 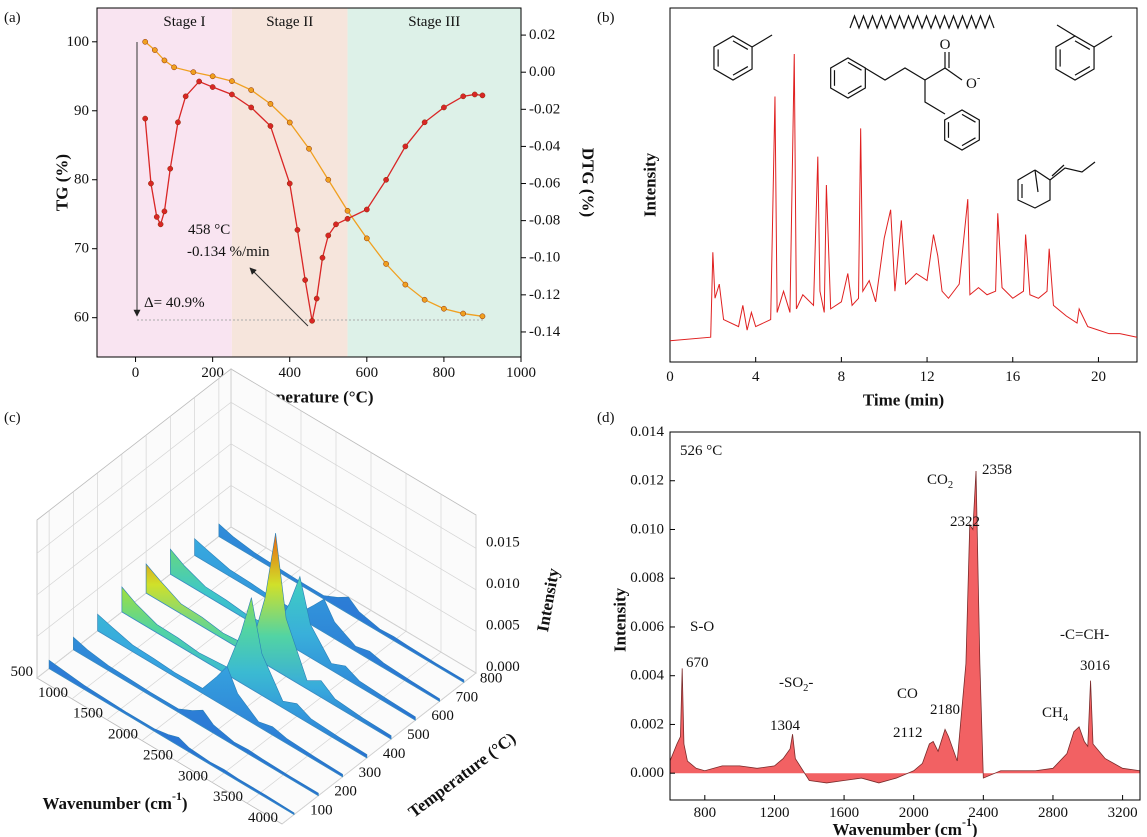 I want to click on y-tick-label: 0.000, so click(x=647, y=773).